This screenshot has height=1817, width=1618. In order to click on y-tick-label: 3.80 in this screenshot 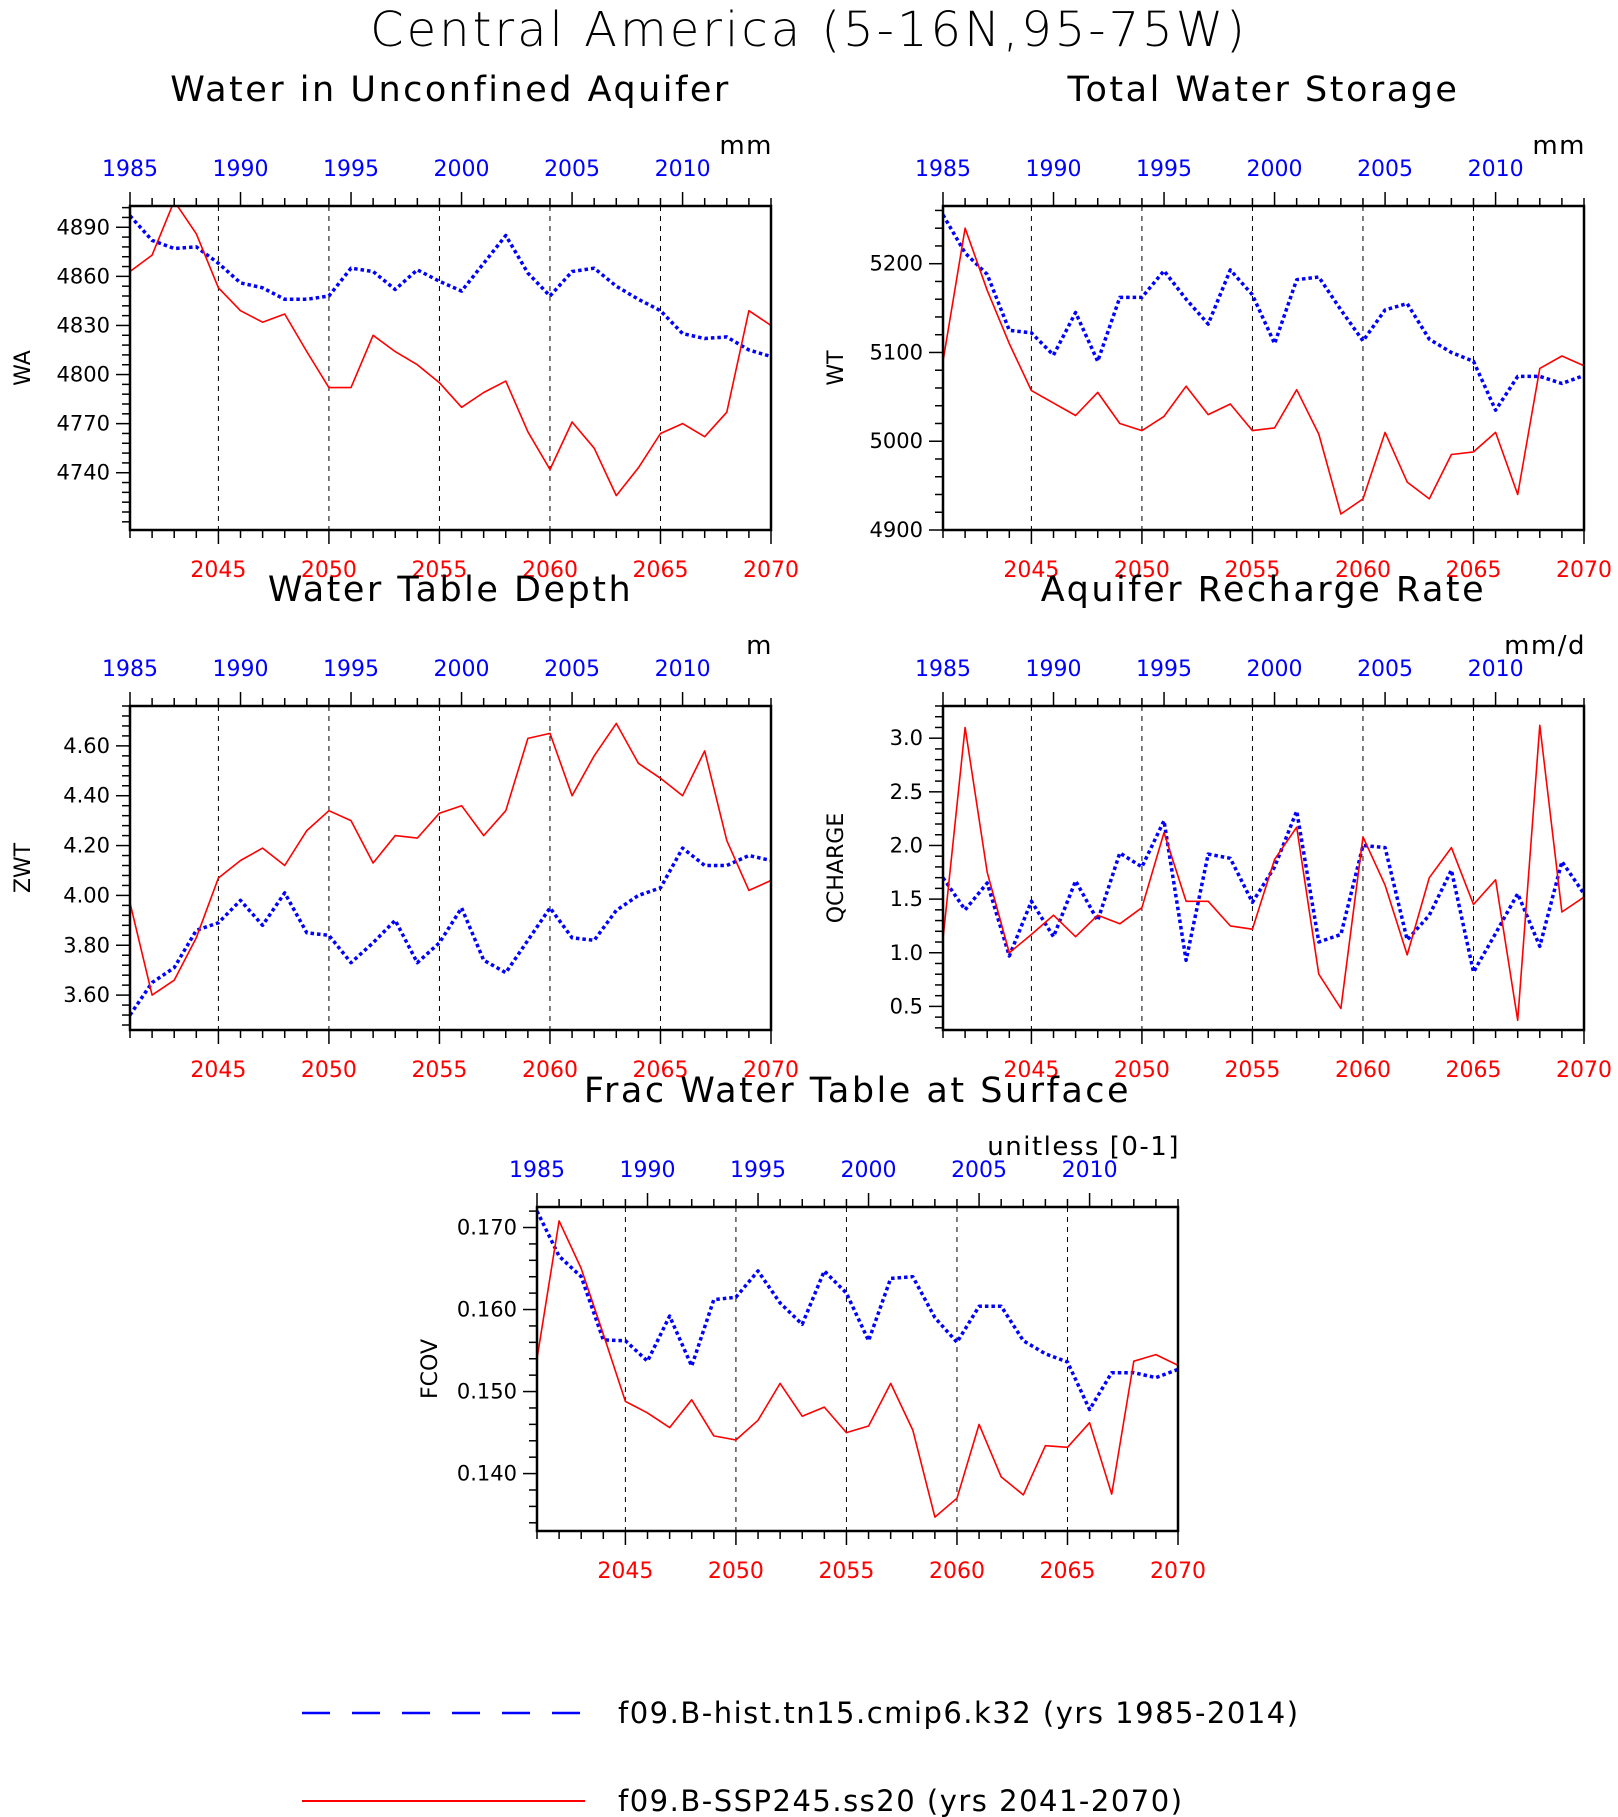, I will do `click(86, 945)`.